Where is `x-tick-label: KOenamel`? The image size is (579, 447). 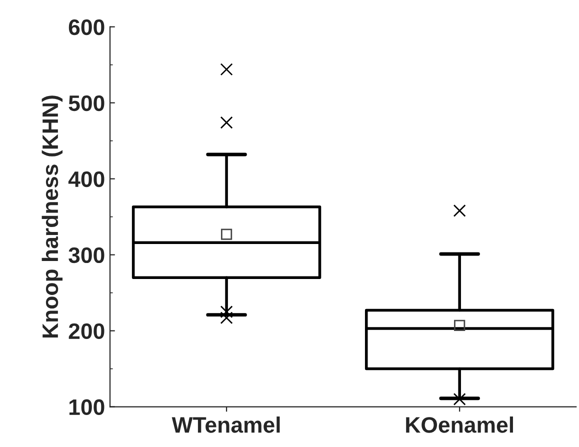
x-tick-label: KOenamel is located at coordinates (459, 424).